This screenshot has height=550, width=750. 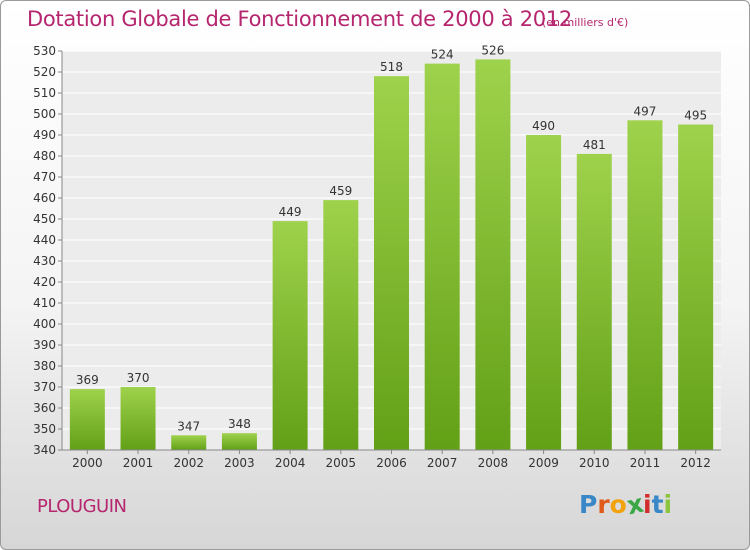 What do you see at coordinates (44, 261) in the screenshot?
I see `y-tick-label: 430` at bounding box center [44, 261].